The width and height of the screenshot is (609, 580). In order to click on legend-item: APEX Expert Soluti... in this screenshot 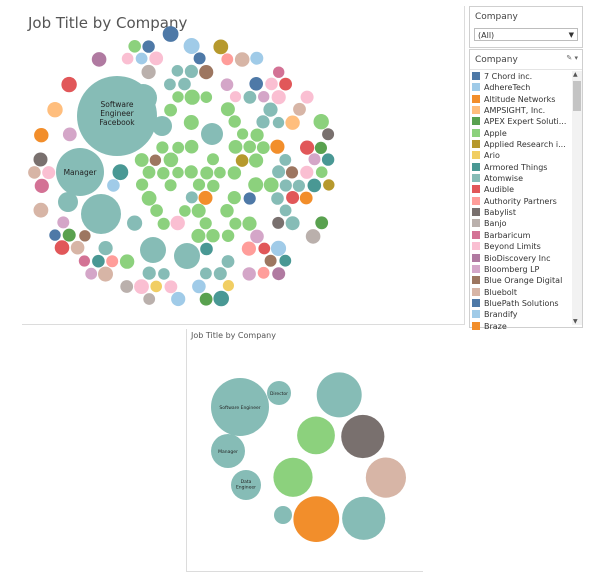, I will do `click(520, 121)`.